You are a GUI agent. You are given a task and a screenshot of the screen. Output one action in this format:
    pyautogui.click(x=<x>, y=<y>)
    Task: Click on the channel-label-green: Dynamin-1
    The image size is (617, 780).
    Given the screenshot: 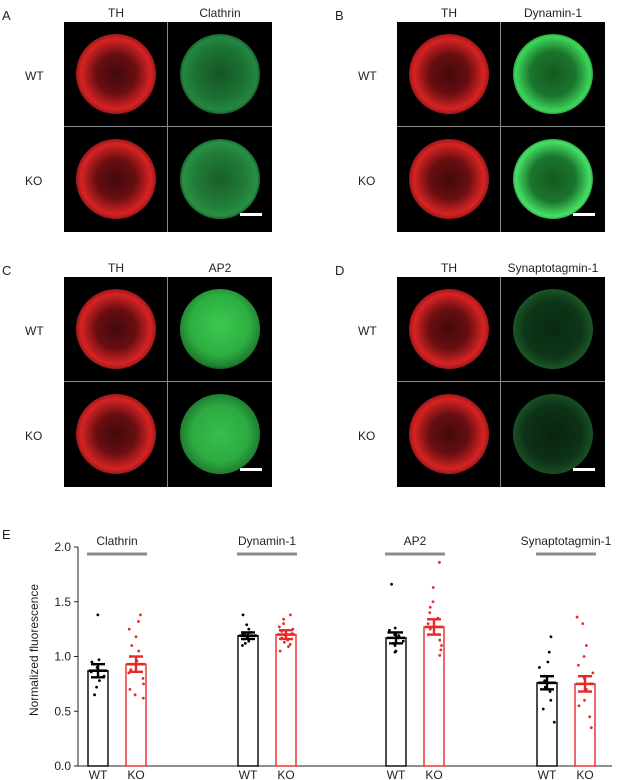 What is the action you would take?
    pyautogui.click(x=553, y=13)
    